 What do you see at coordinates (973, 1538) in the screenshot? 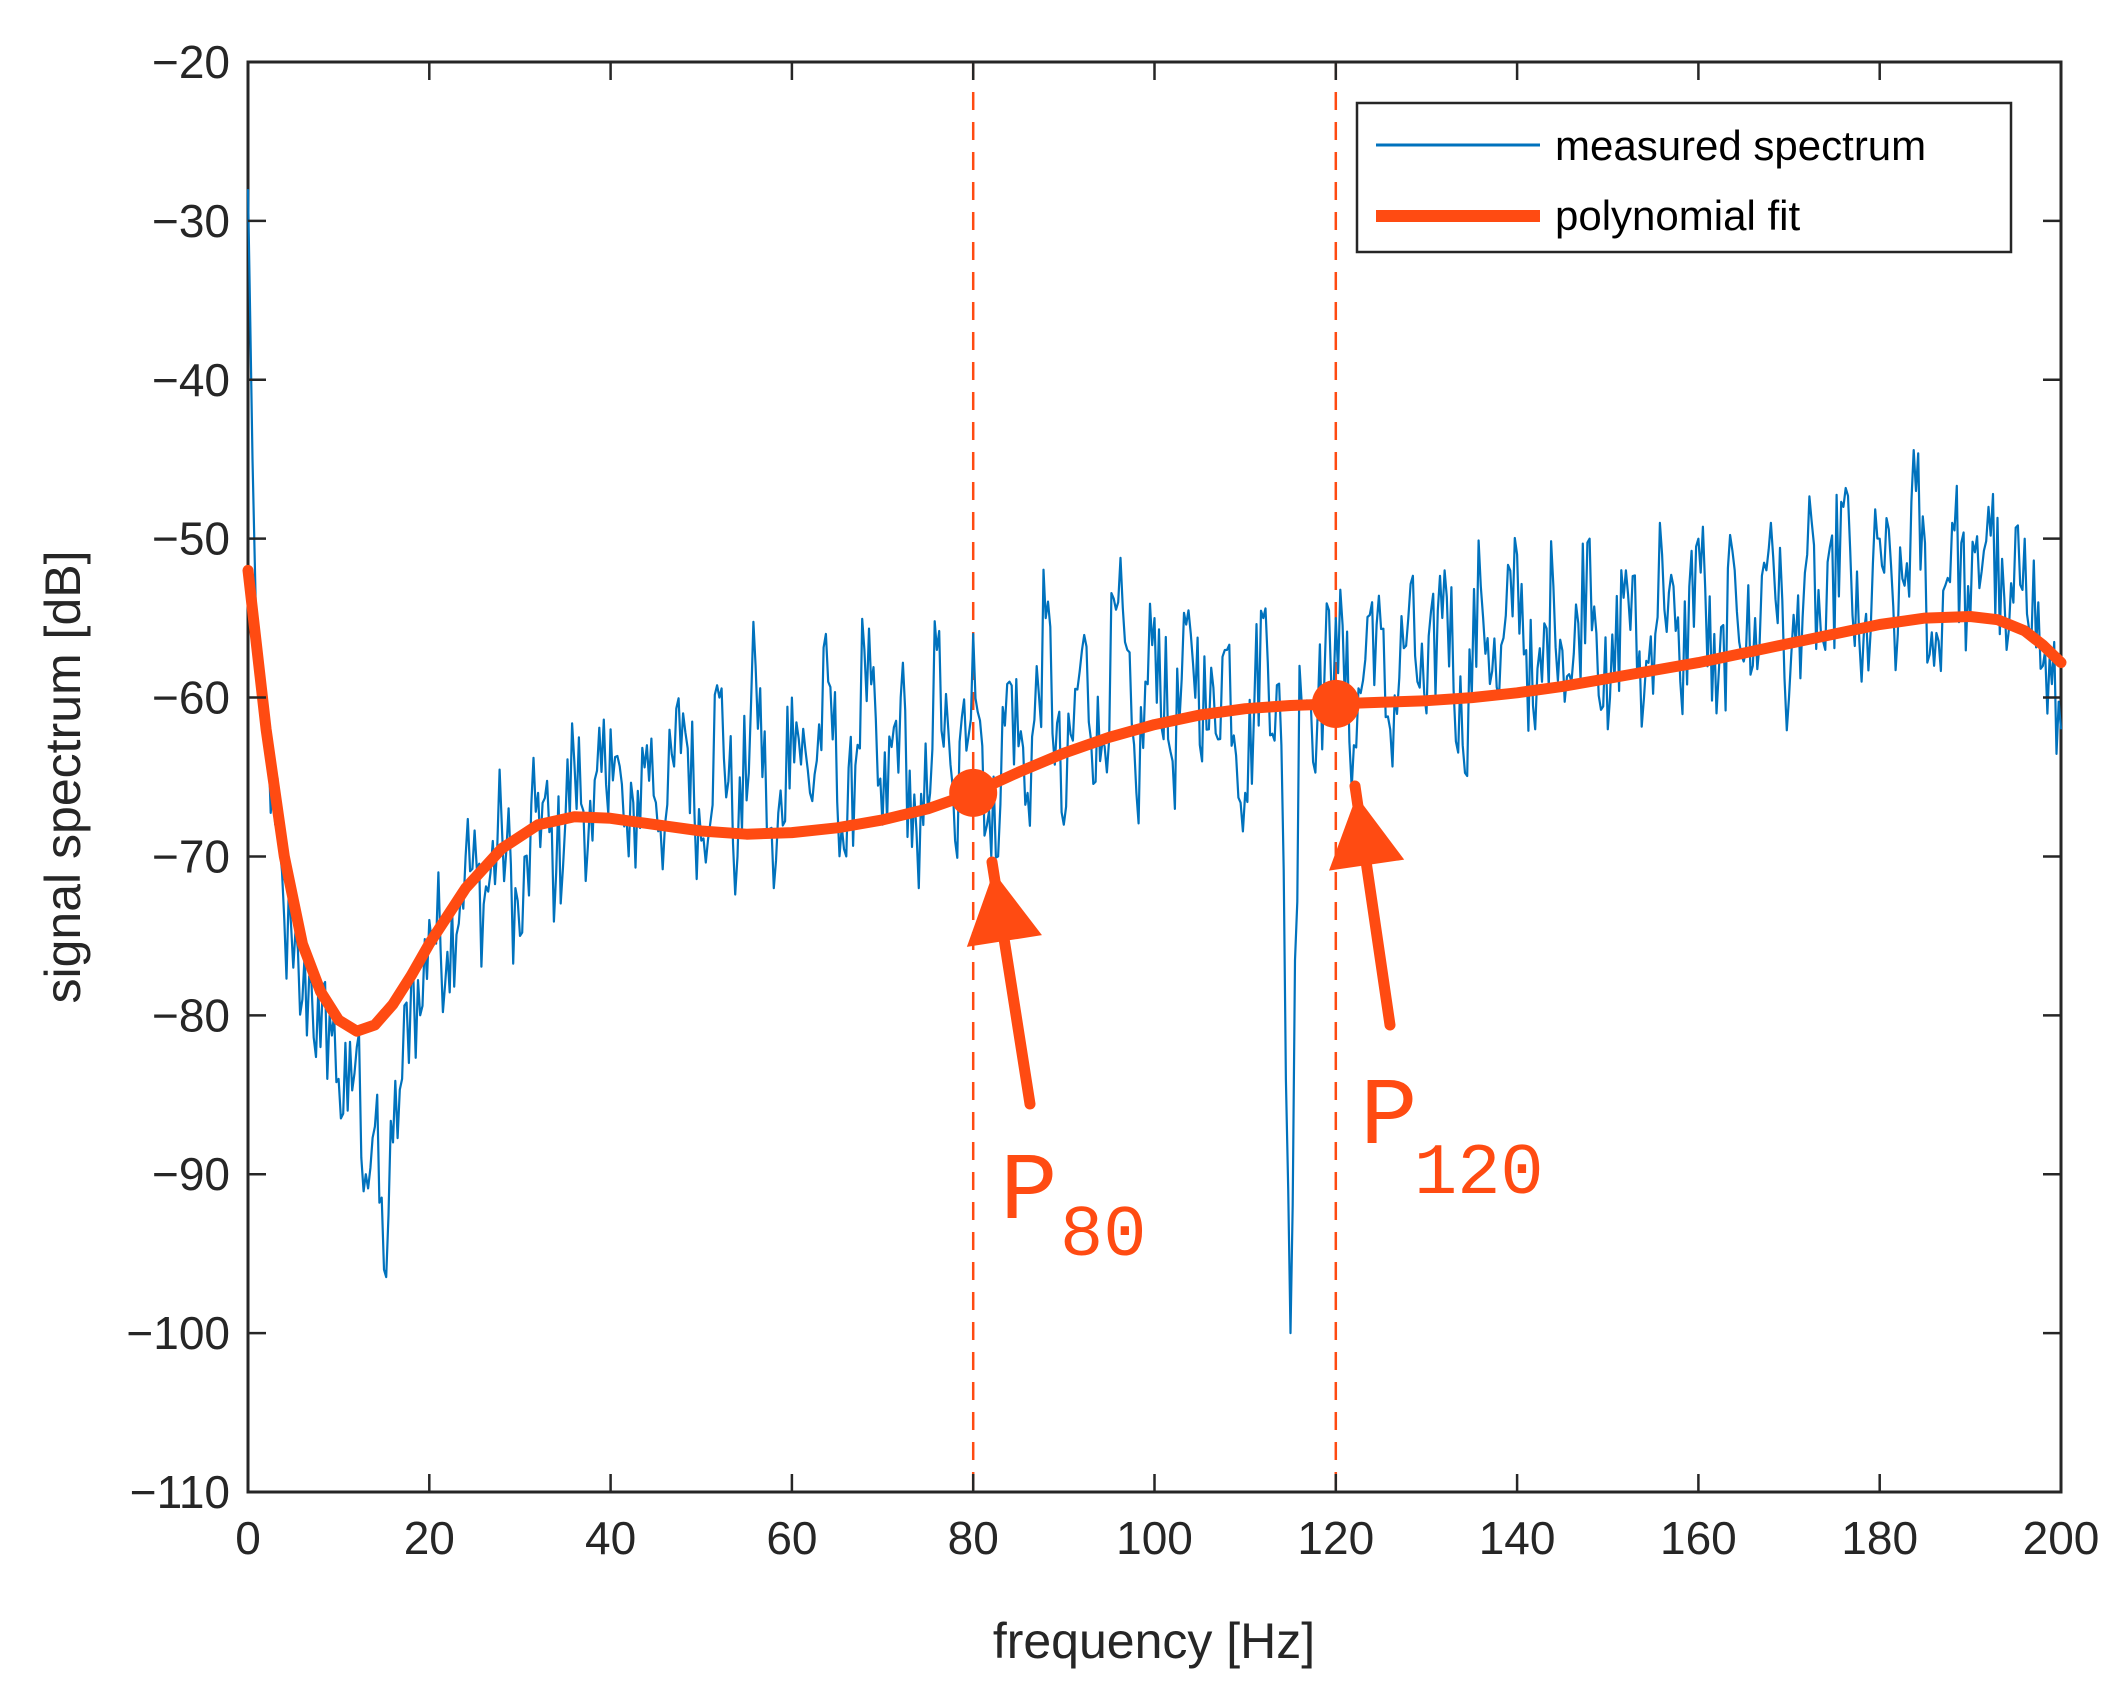
I see `x-tick-label: 80` at bounding box center [973, 1538].